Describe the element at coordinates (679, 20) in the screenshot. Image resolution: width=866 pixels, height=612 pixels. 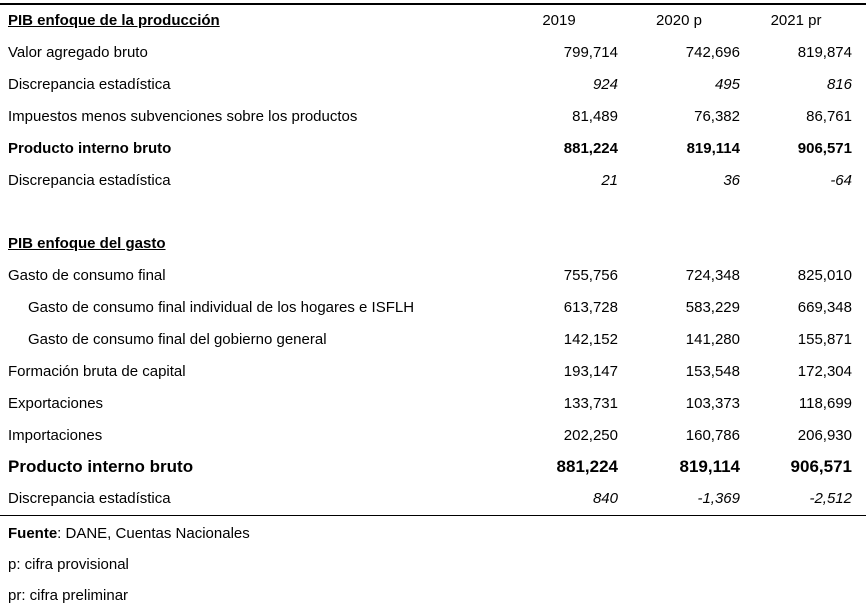
I see `column-header-year: 2020 p` at that location.